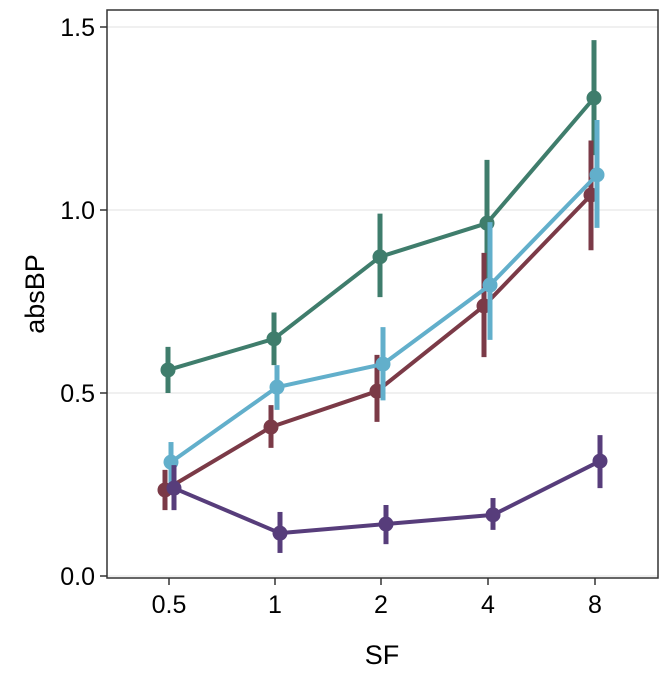  Describe the element at coordinates (382, 655) in the screenshot. I see `x-axis-label: SF` at that location.